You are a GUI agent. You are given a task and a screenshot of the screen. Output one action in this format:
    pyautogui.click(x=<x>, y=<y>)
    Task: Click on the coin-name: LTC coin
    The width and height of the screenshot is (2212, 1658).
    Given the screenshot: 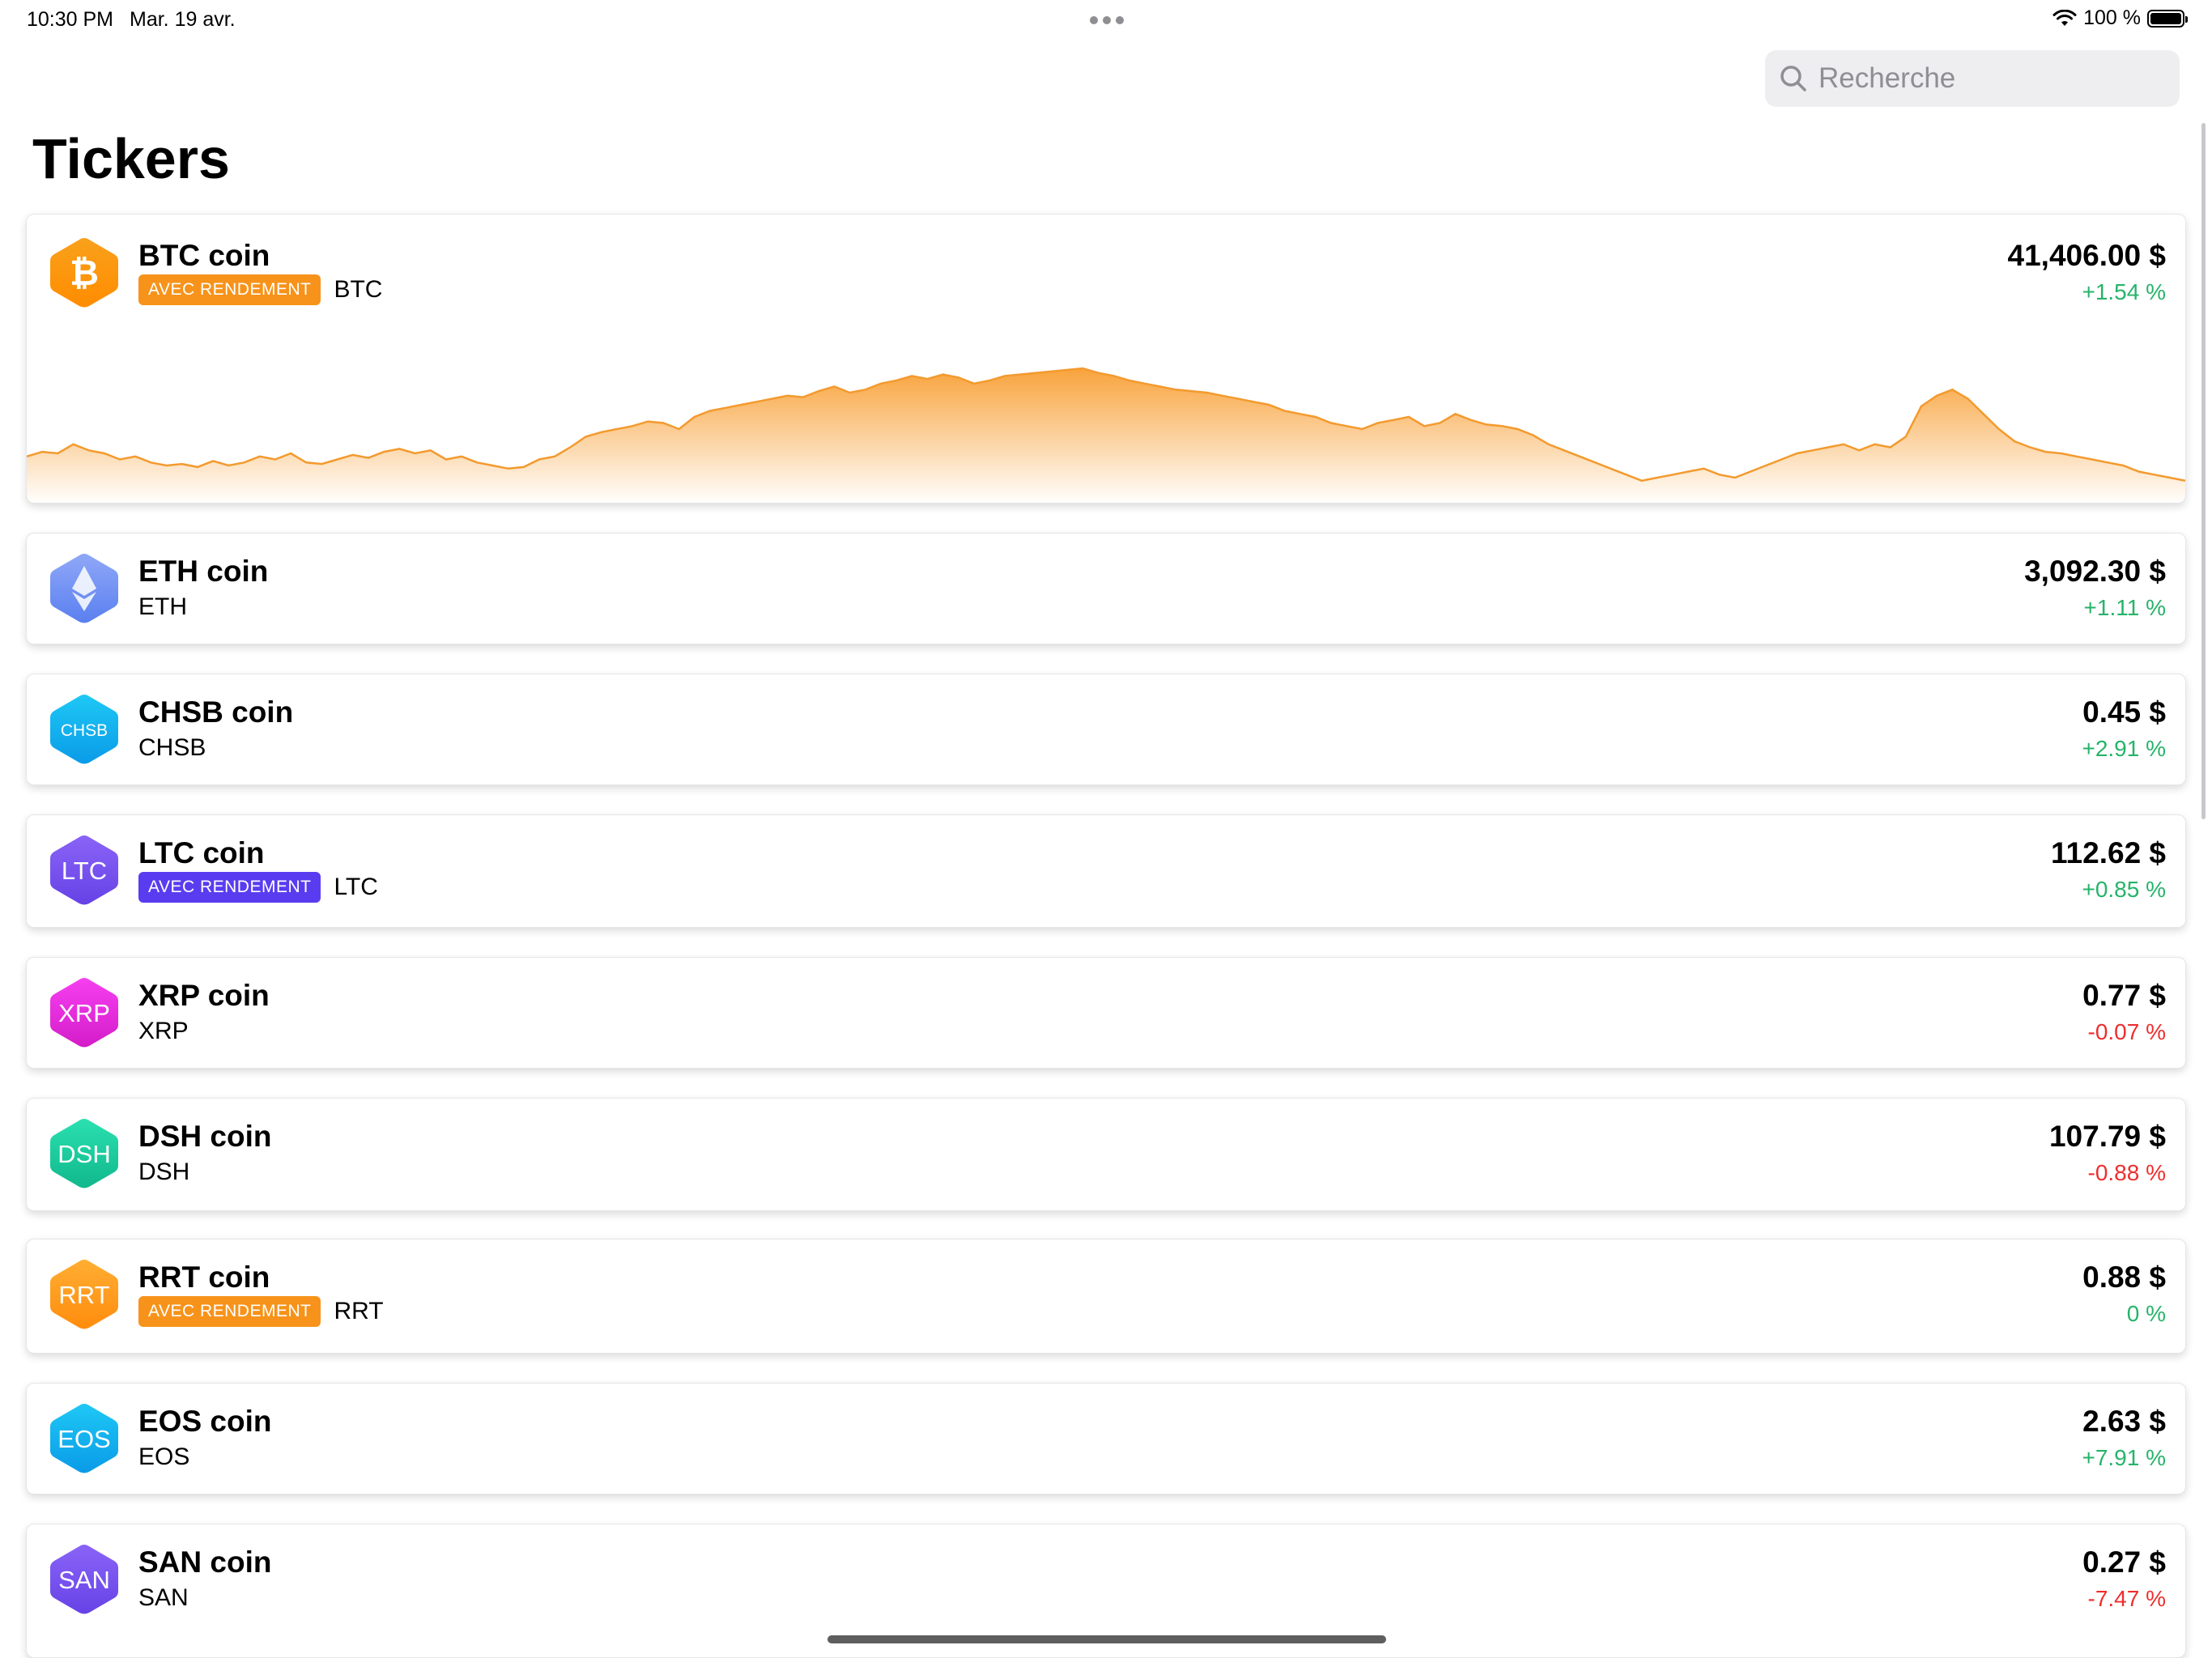 What is the action you would take?
    pyautogui.click(x=202, y=852)
    